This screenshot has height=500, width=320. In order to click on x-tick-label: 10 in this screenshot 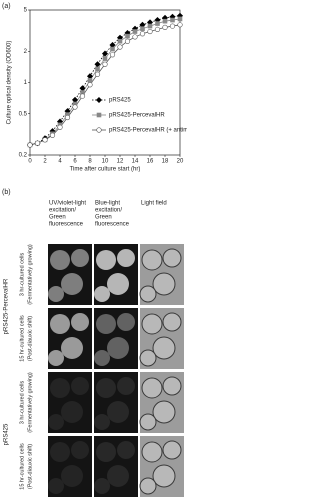, I will do `click(105, 162)`.